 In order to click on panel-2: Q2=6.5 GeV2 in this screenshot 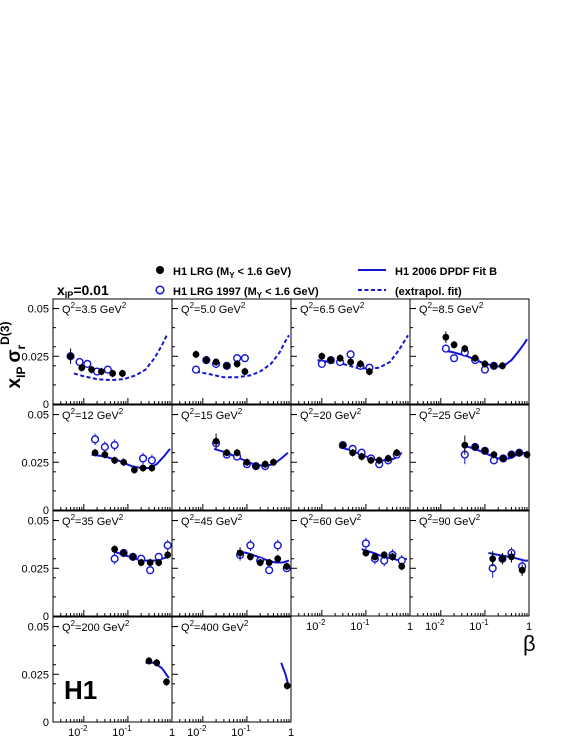, I will do `click(350, 351)`.